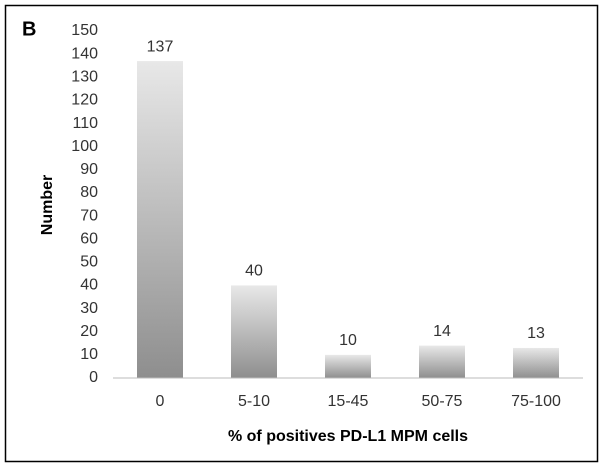 Image resolution: width=603 pixels, height=467 pixels. I want to click on x-tick-label: 75-100, so click(536, 401).